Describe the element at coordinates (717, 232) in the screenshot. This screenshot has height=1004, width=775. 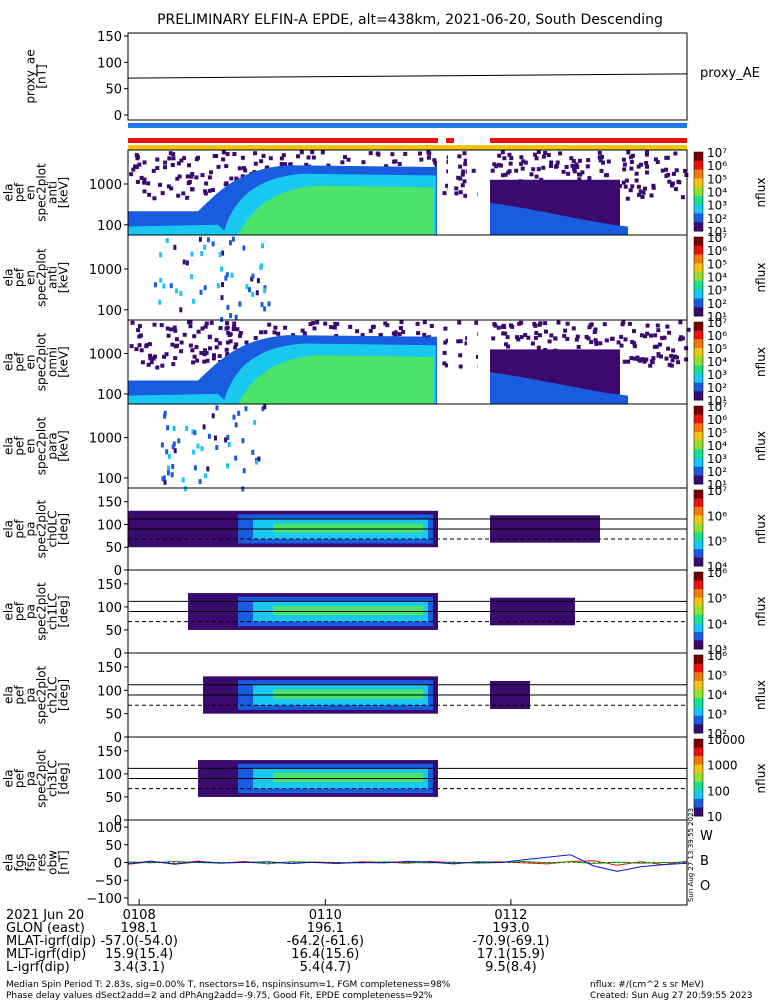
I see `colorbar-tick-label: 10¹` at that location.